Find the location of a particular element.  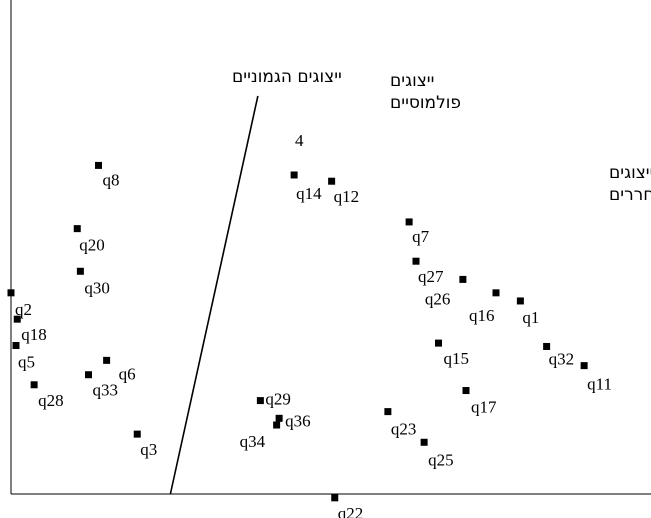

region-label-emancipated-line-1: משוחררים is located at coordinates (630, 195).